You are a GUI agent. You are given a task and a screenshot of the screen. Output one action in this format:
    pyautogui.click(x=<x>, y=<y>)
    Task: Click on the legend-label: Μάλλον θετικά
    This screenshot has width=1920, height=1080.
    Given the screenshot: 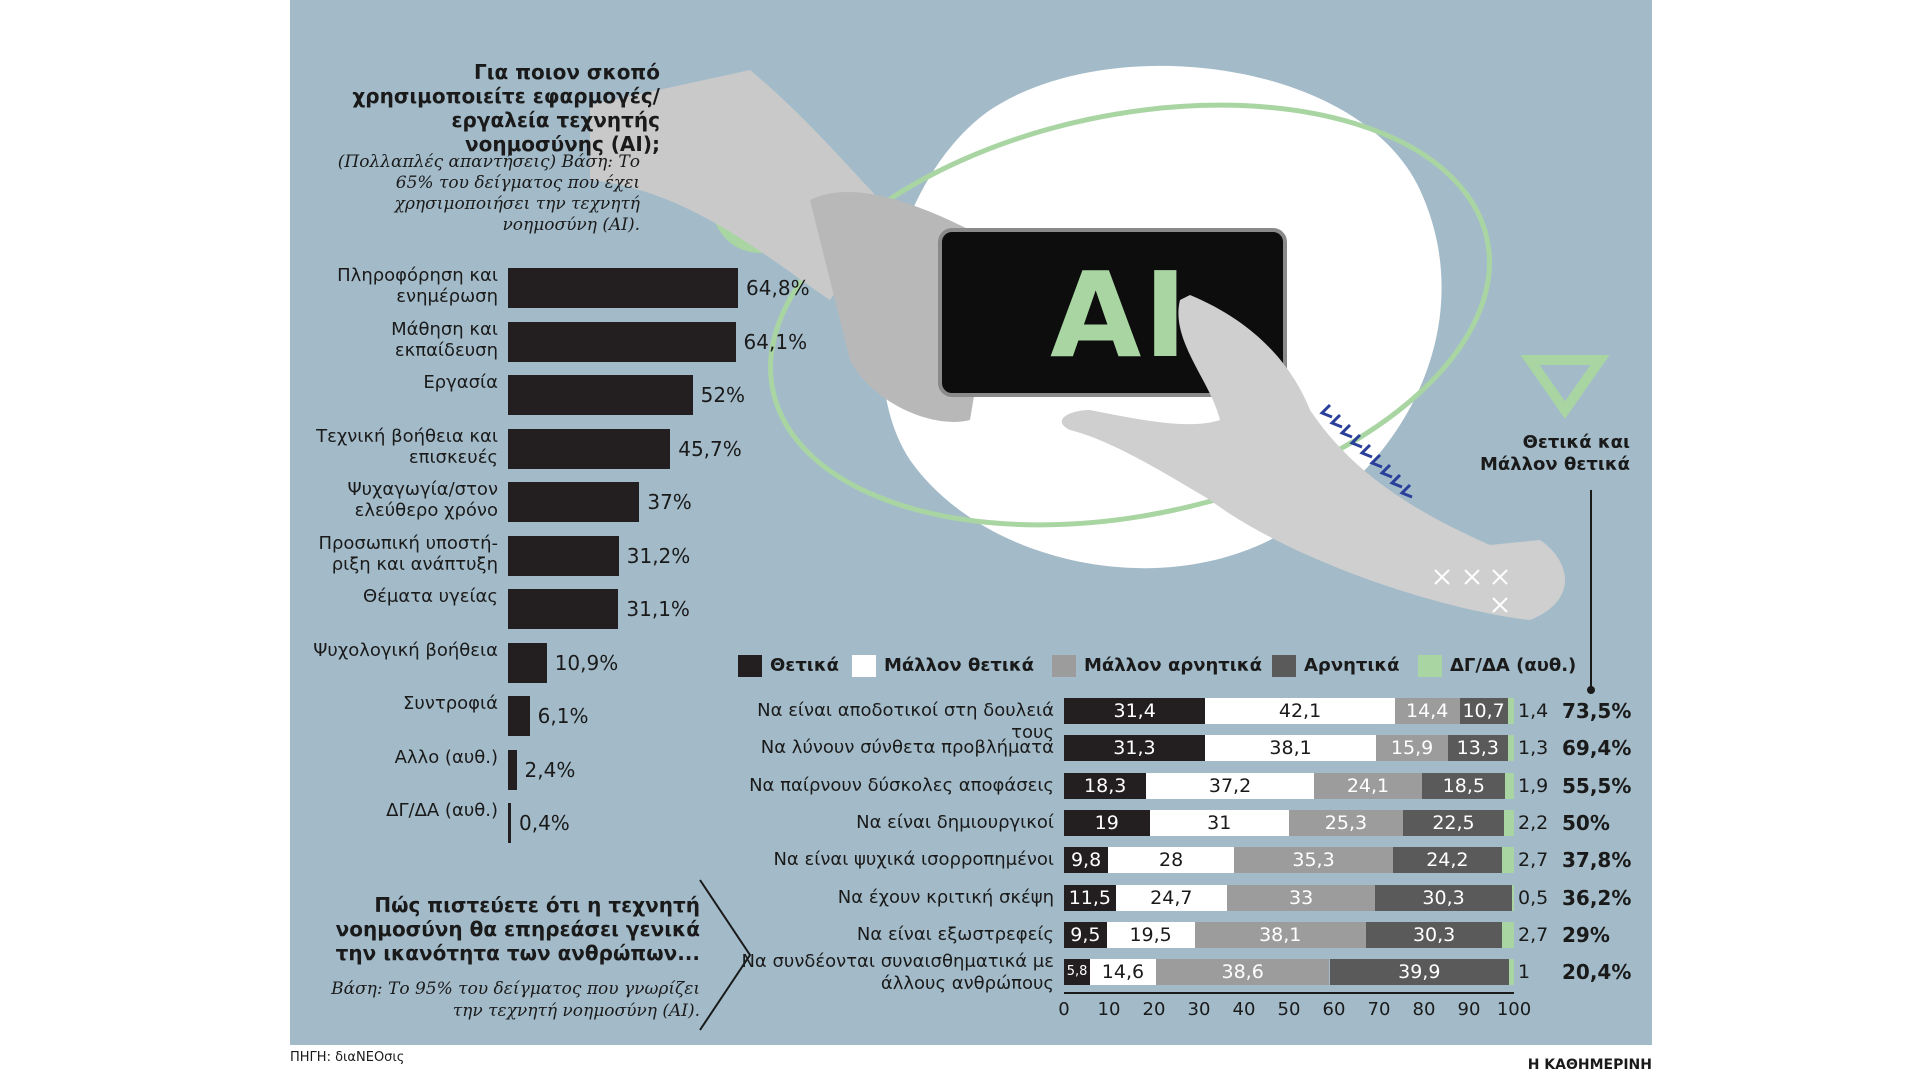 What is the action you would take?
    pyautogui.click(x=959, y=665)
    